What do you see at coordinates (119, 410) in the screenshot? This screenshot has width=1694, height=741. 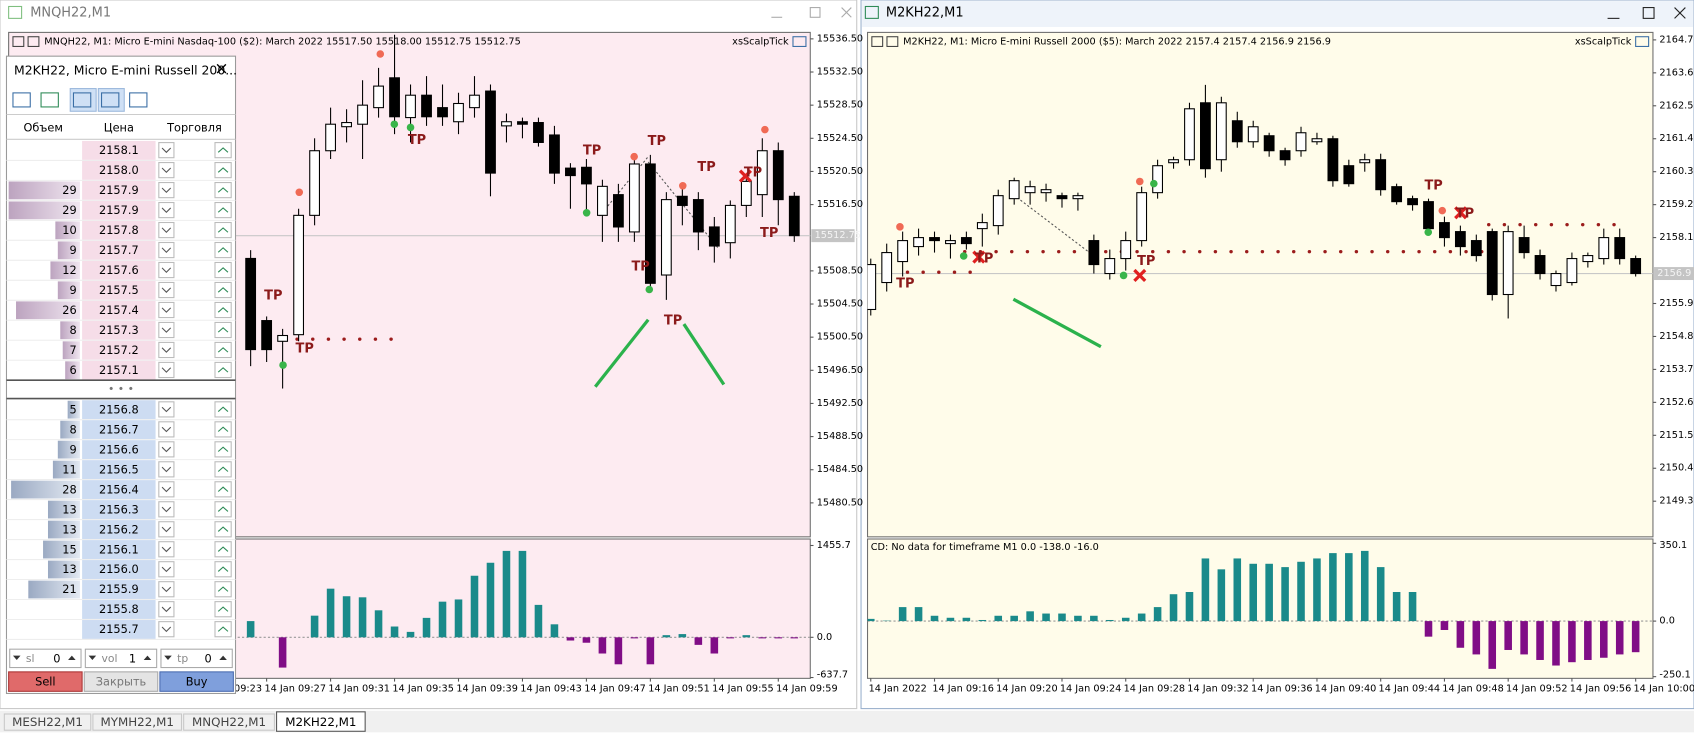 I see `price-cell` at bounding box center [119, 410].